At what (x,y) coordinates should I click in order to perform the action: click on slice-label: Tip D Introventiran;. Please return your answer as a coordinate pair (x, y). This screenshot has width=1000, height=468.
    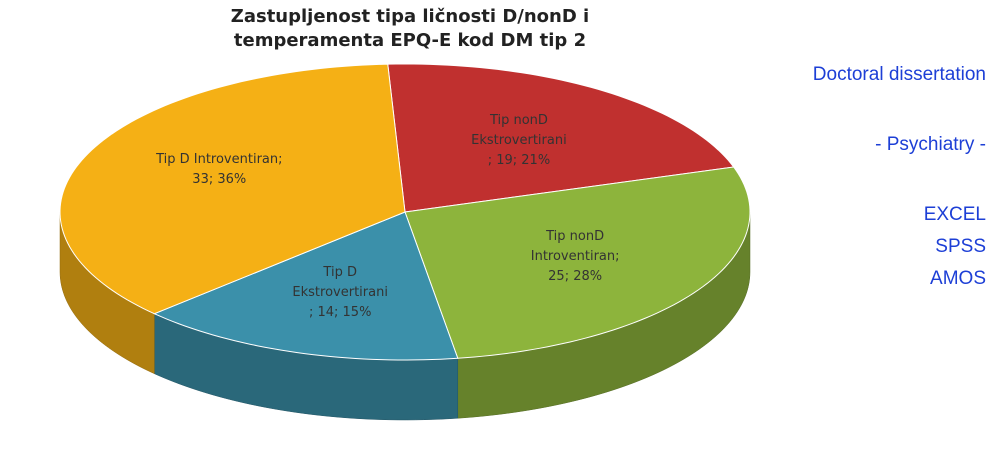
    Looking at the image, I should click on (219, 160).